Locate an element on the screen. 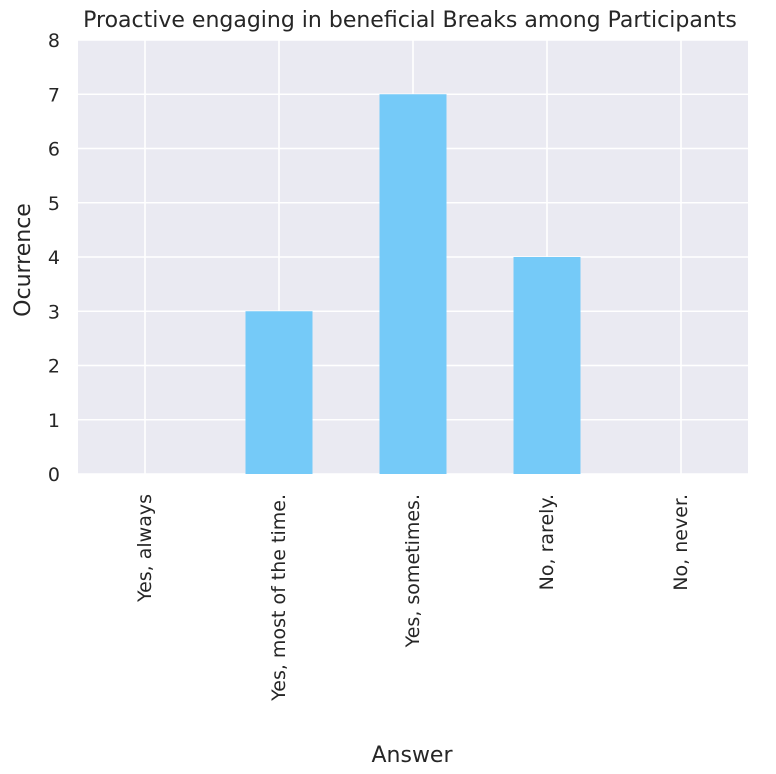  y-tick-label: 8 is located at coordinates (54, 41).